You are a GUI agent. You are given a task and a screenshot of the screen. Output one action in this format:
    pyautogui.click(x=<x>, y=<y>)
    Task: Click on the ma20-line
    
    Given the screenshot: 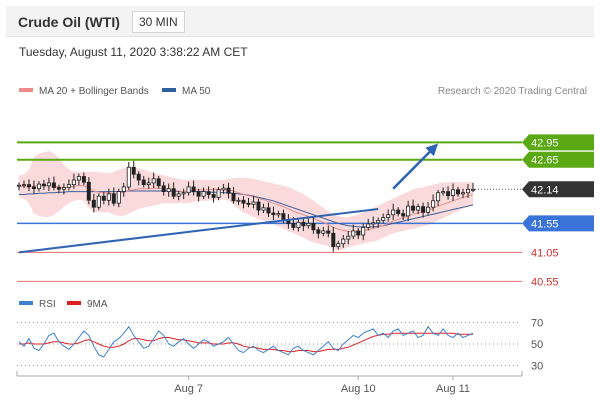 What is the action you would take?
    pyautogui.click(x=246, y=208)
    